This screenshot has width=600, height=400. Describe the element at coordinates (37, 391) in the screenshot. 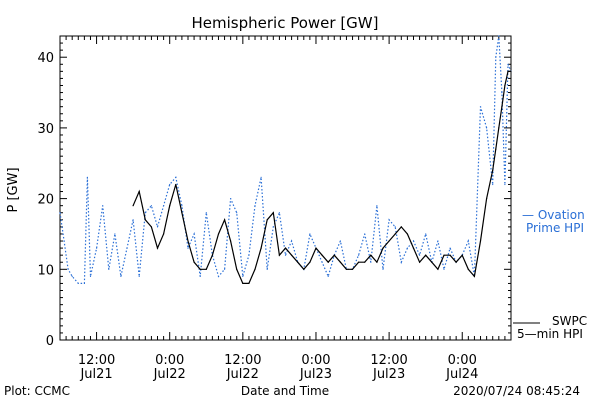

I see `footer-plot-credit: Plot: CCMC` at that location.